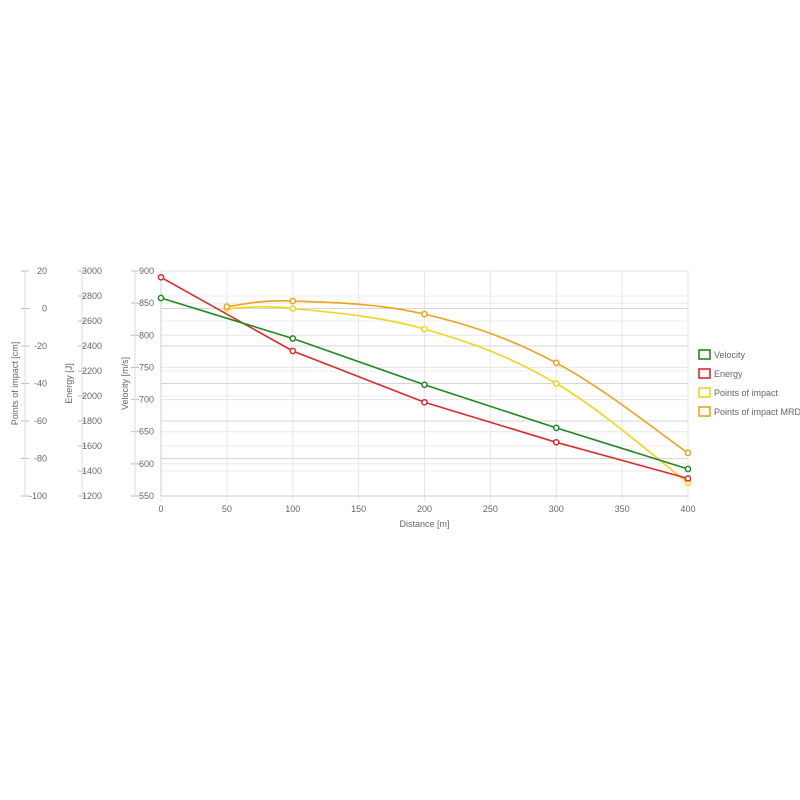  I want to click on x-tick-label: 350, so click(622, 509).